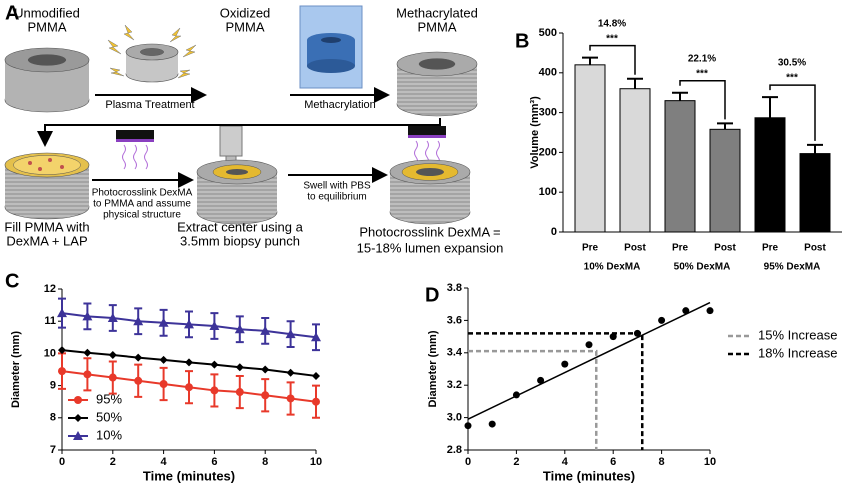 Image resolution: width=844 pixels, height=486 pixels. Describe the element at coordinates (548, 152) in the screenshot. I see `y-tick-label: 200` at that location.